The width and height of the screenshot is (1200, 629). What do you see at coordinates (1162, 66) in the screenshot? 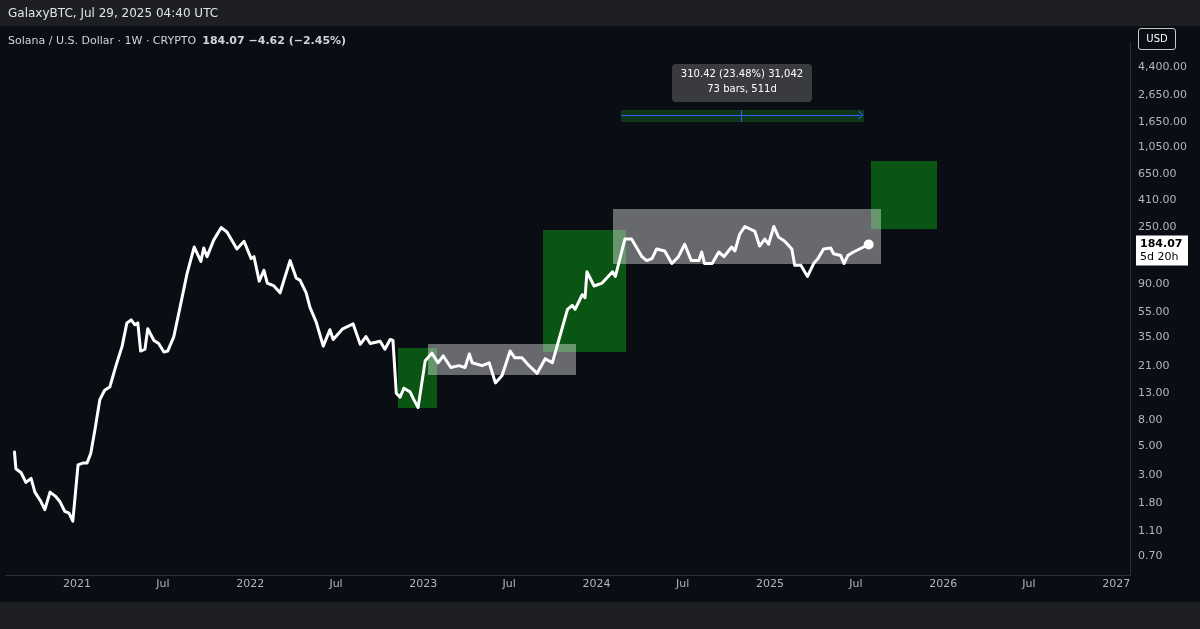
I see `y-tick-label: 4,400.00` at bounding box center [1162, 66].